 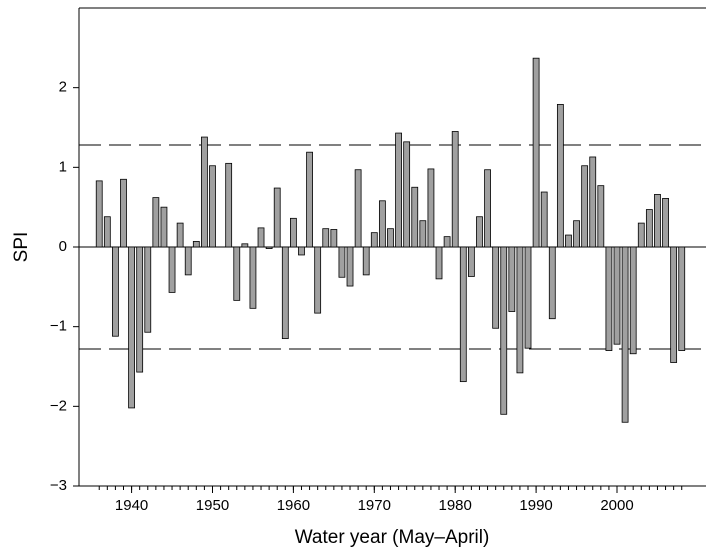 What do you see at coordinates (374, 505) in the screenshot?
I see `x-tick-label: 1970` at bounding box center [374, 505].